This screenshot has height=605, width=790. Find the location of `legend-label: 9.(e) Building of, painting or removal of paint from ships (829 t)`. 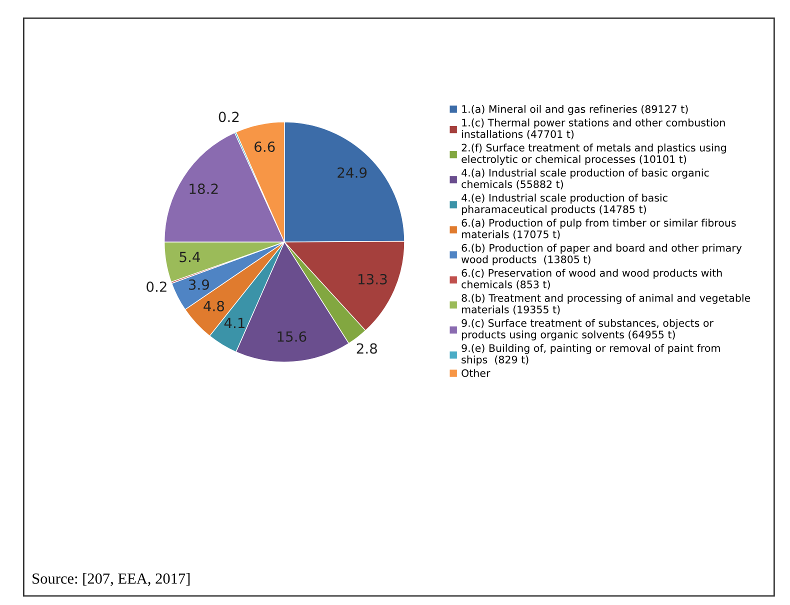

legend-label: 9.(e) Building of, painting or removal of paint from ships (829 t) is located at coordinates (591, 355).